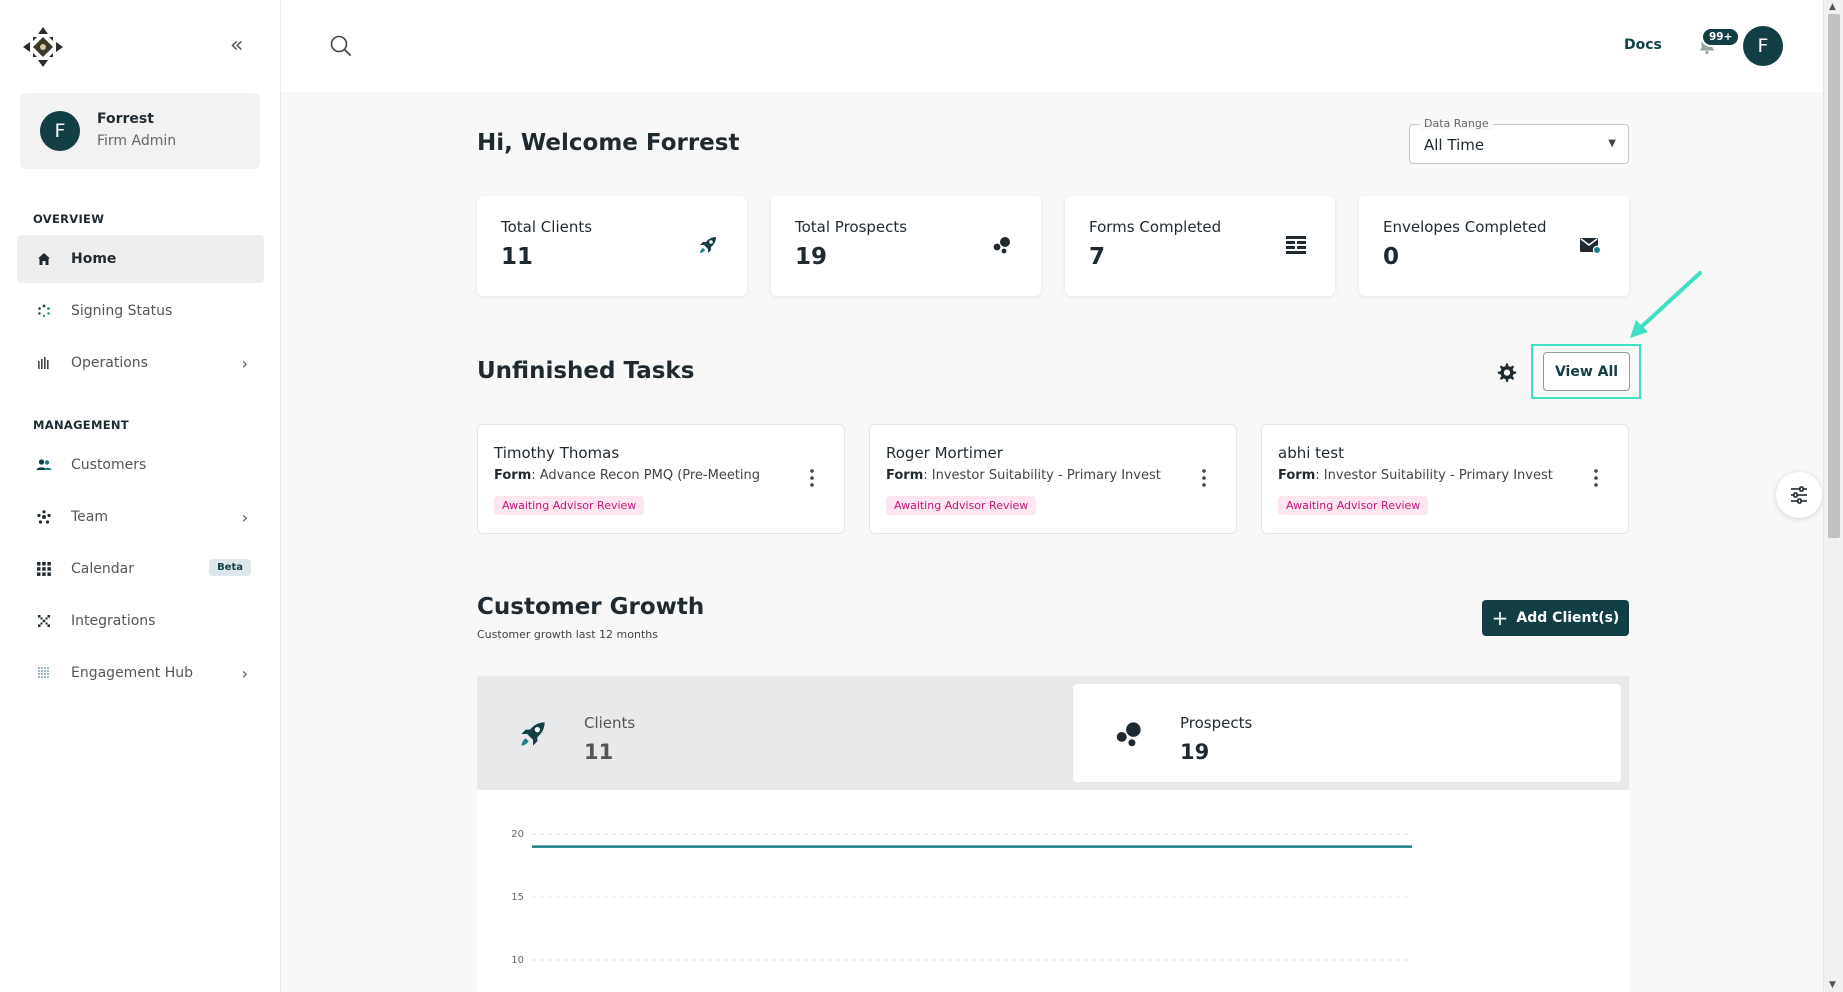 The width and height of the screenshot is (1843, 992). I want to click on sidebar-item-label: Team, so click(90, 517).